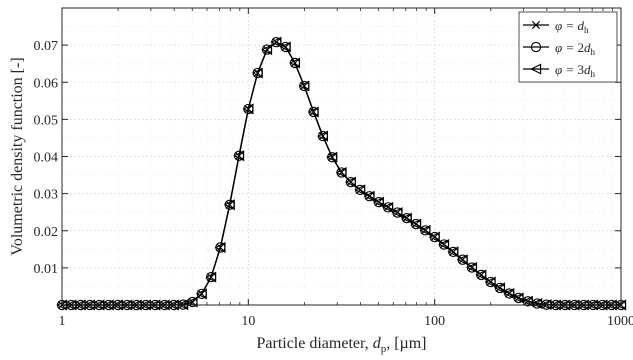  Describe the element at coordinates (46, 232) in the screenshot. I see `y-tick-label: 0.02` at that location.